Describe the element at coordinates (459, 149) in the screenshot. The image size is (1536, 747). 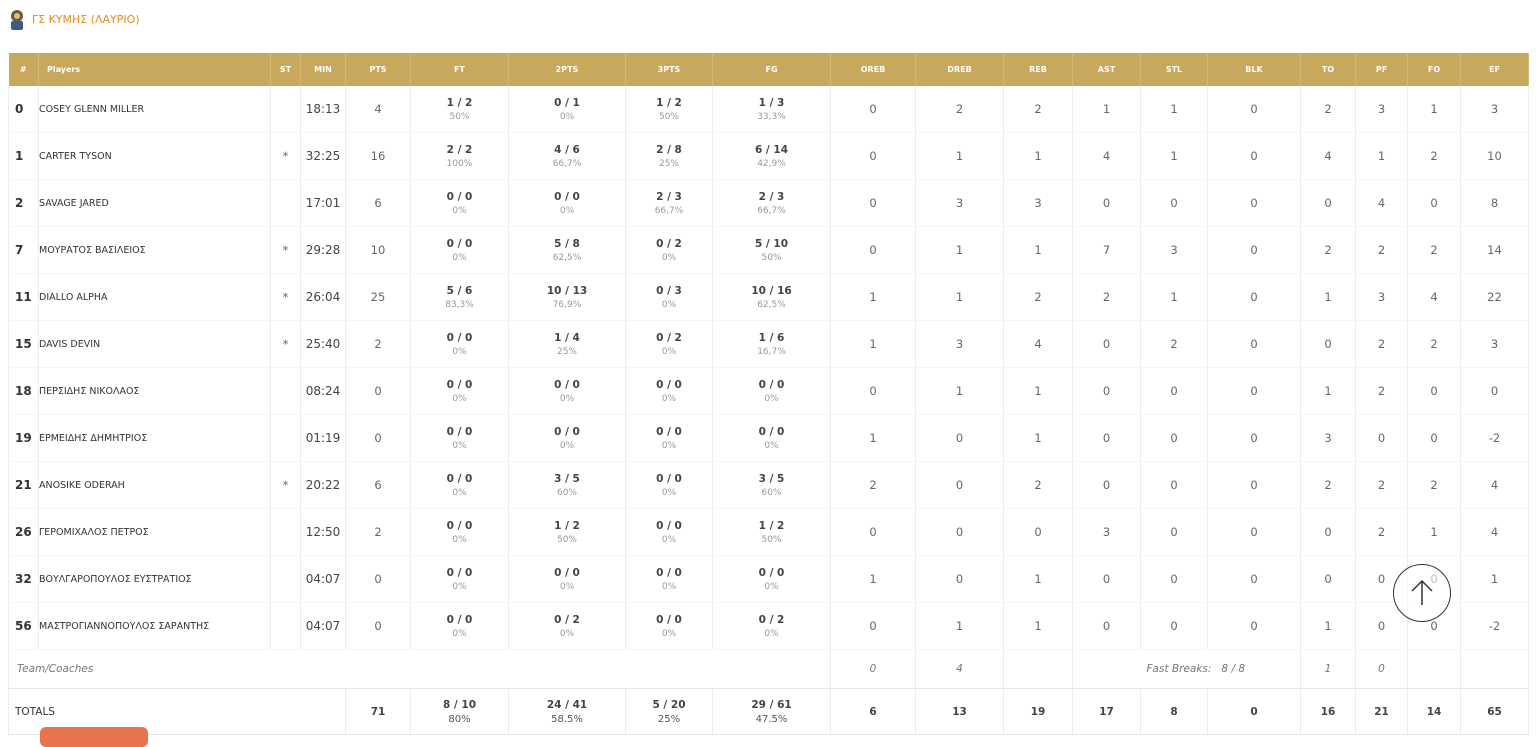
I see `shots-made: 2 / 2` at that location.